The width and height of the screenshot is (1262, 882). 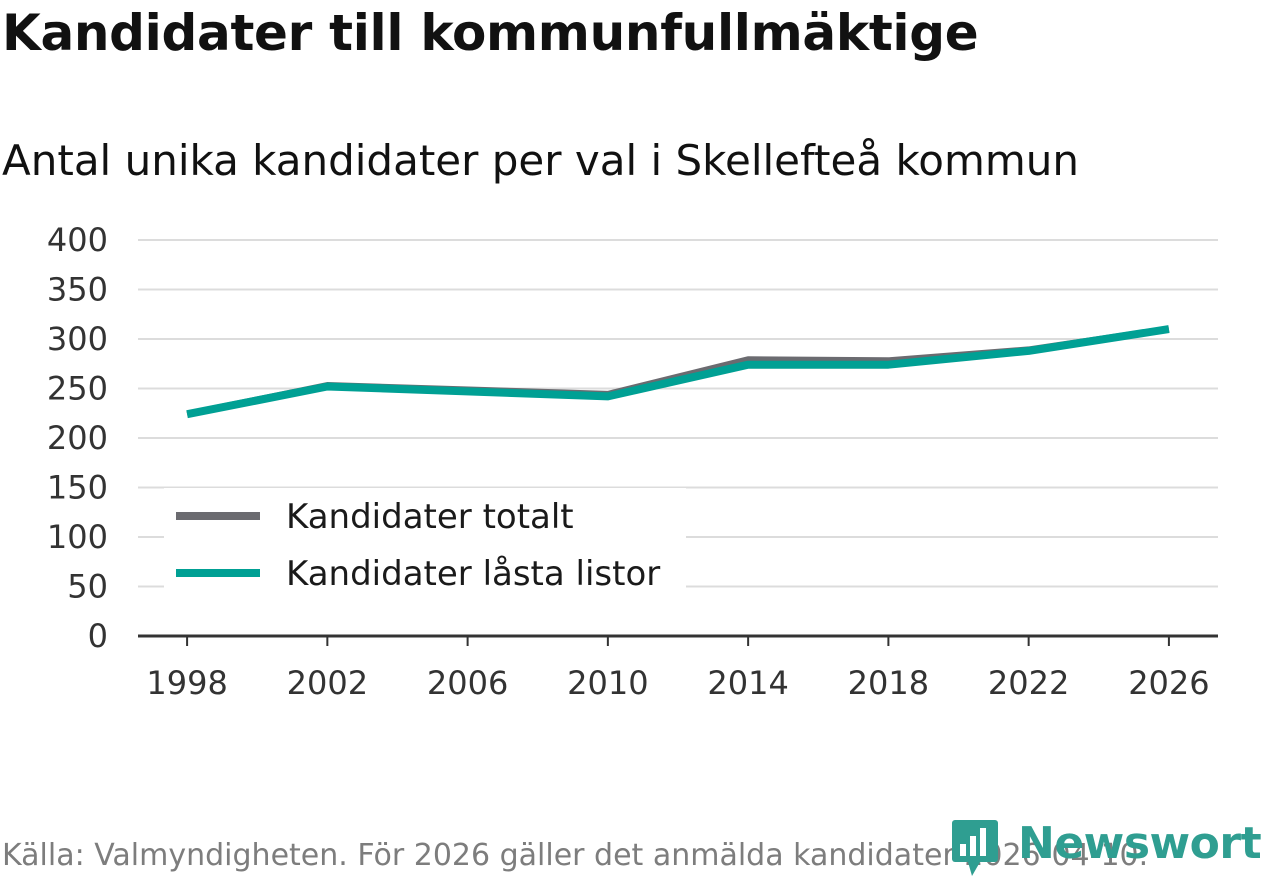 I want to click on y-tick-label-100: 100, so click(x=77, y=537).